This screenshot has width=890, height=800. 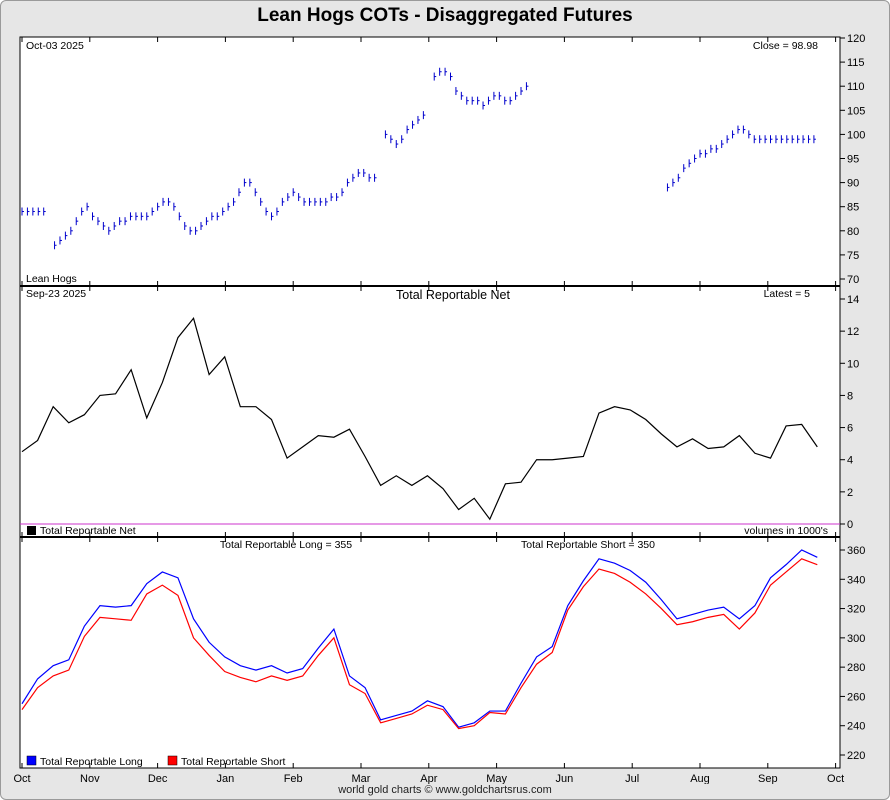 I want to click on ls-y-tick-label: 340, so click(x=856, y=580).